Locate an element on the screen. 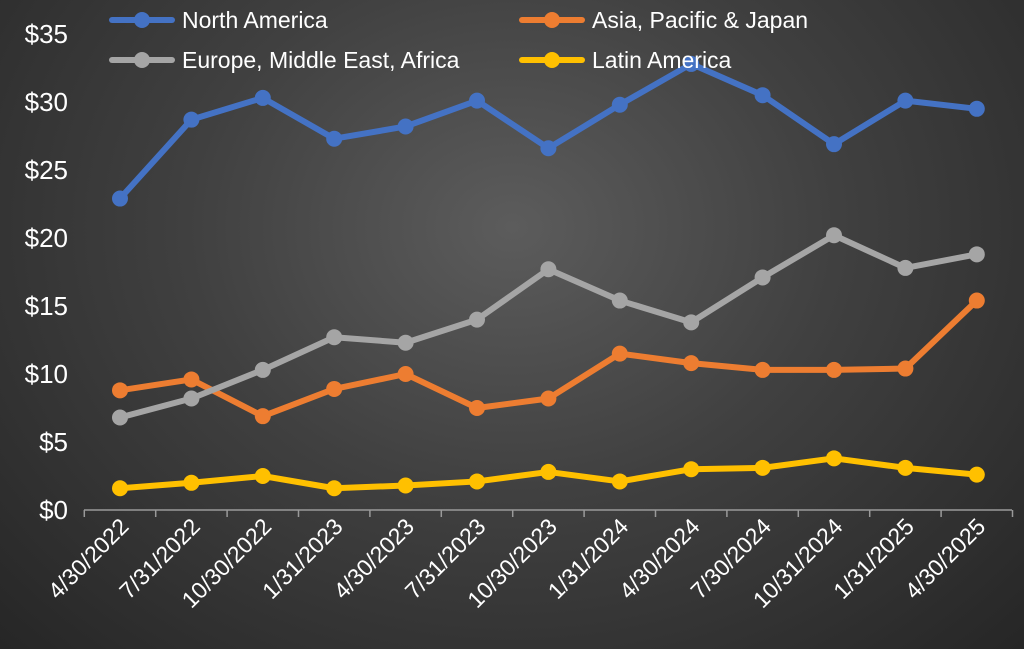  y-tick-label: $5 is located at coordinates (53, 442).